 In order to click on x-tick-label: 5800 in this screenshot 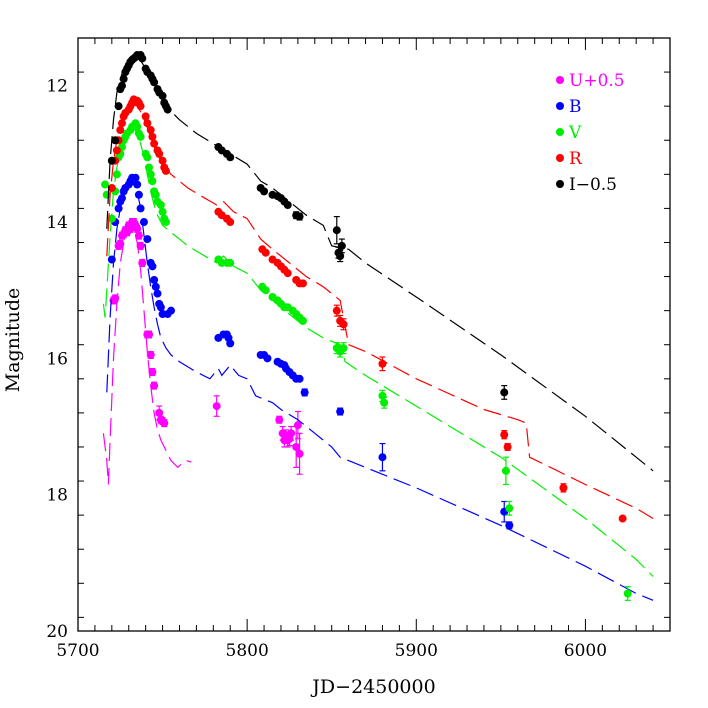, I will do `click(247, 651)`.